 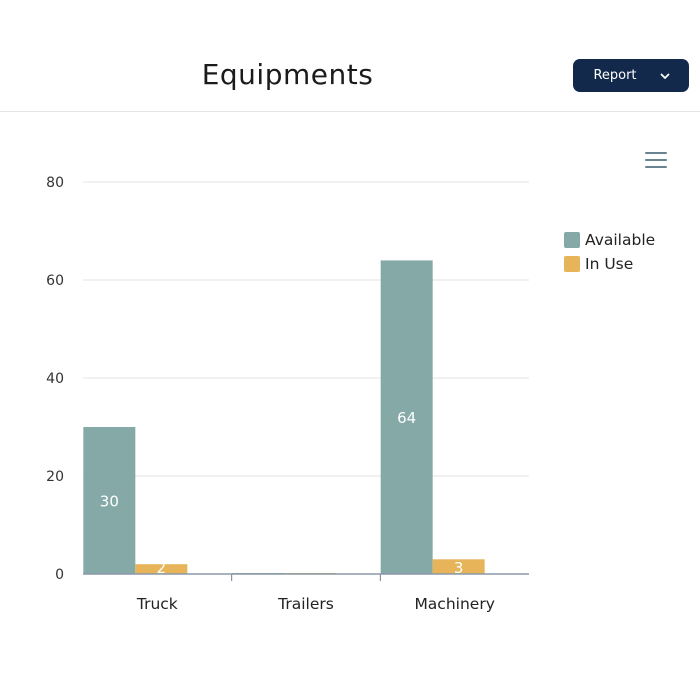 I want to click on y-tick-label: 40, so click(x=55, y=379).